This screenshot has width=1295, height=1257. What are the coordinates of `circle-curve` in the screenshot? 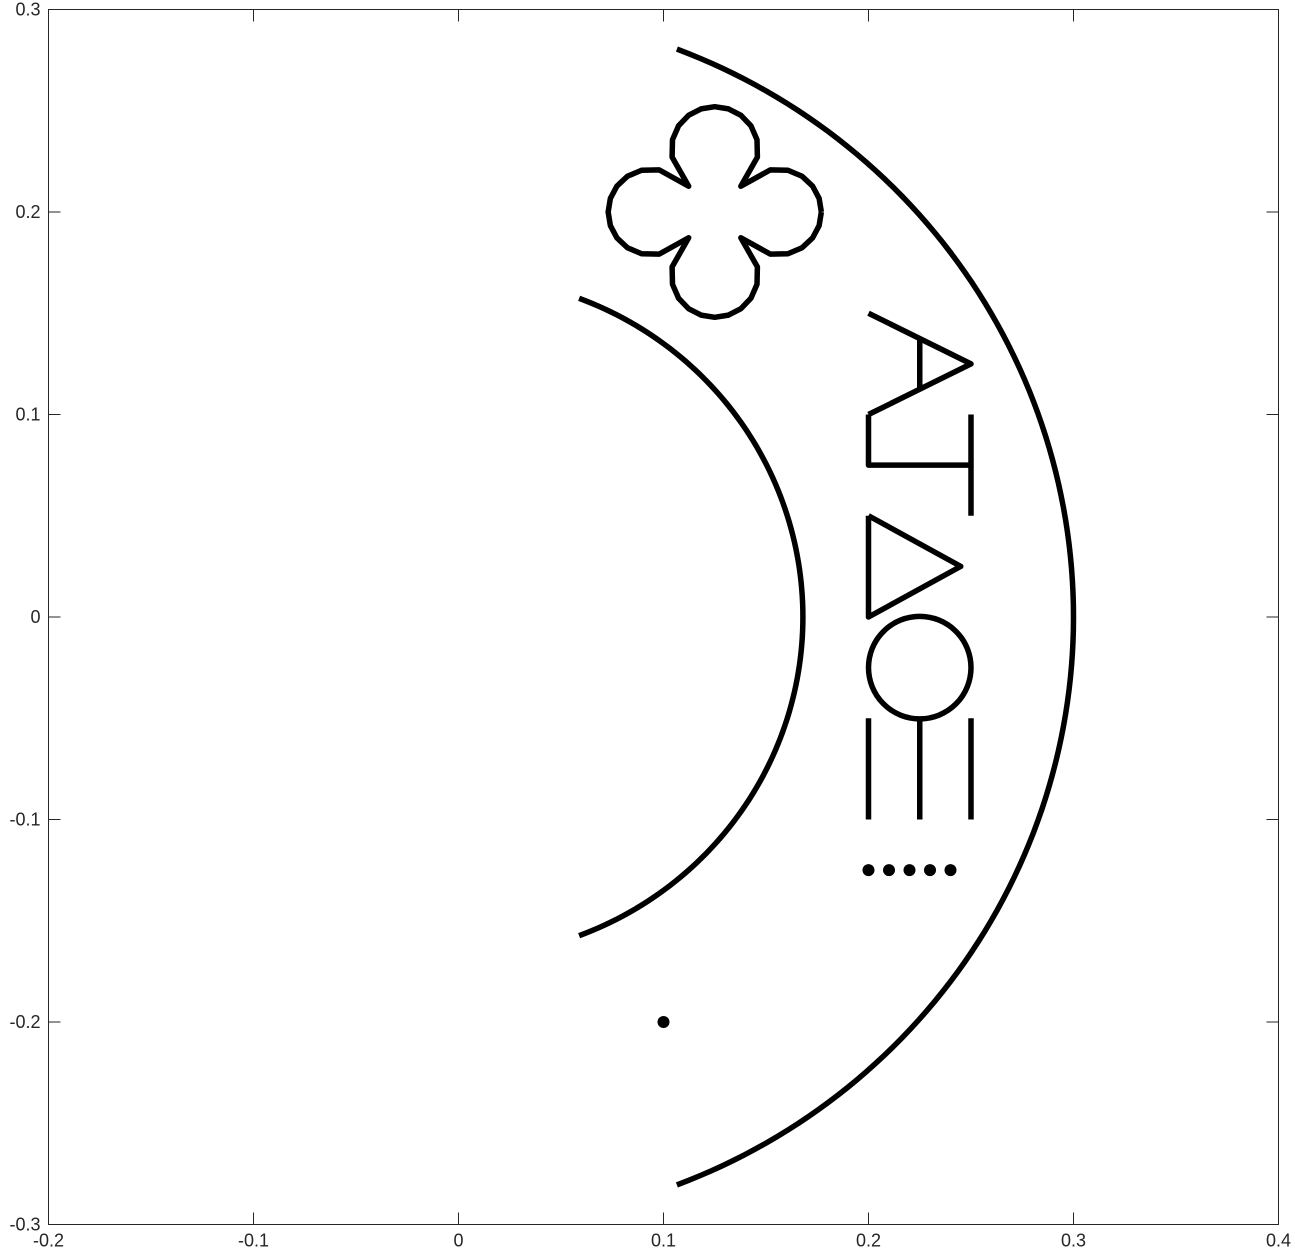 It's located at (919, 667).